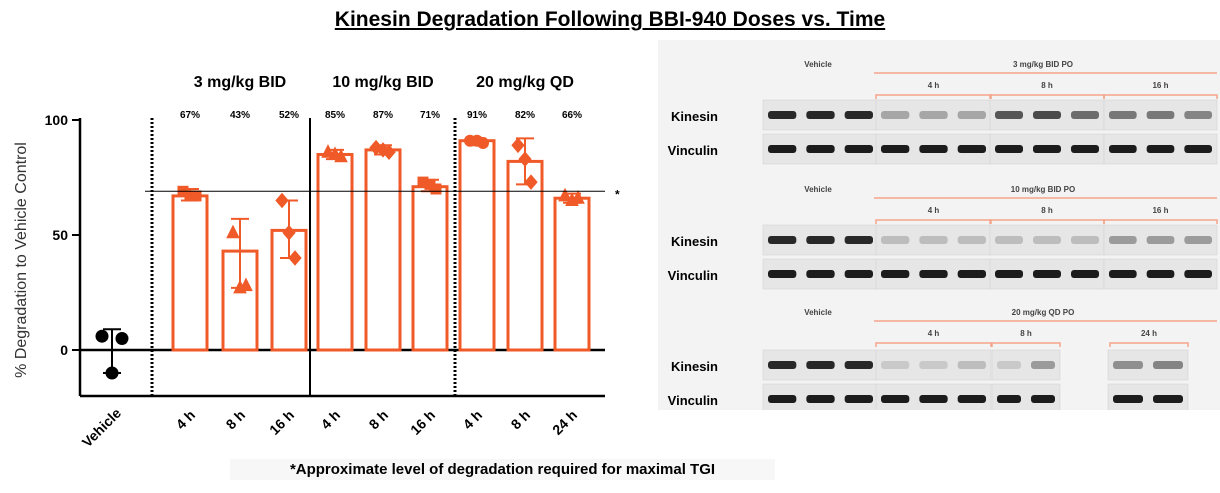 This screenshot has width=1220, height=493. I want to click on blot-row-label: Kinesin, so click(694, 241).